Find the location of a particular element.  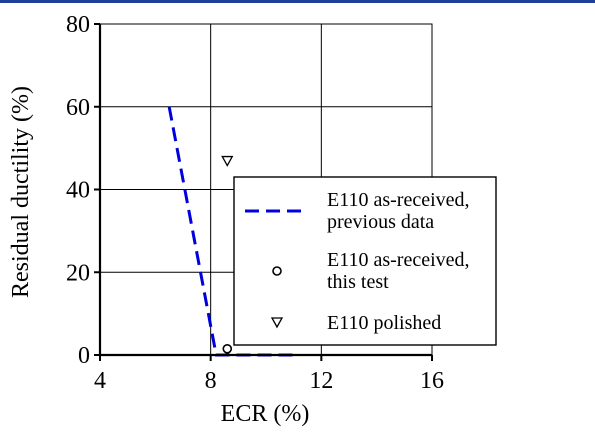

x-tick-label-0: 4 is located at coordinates (100, 381).